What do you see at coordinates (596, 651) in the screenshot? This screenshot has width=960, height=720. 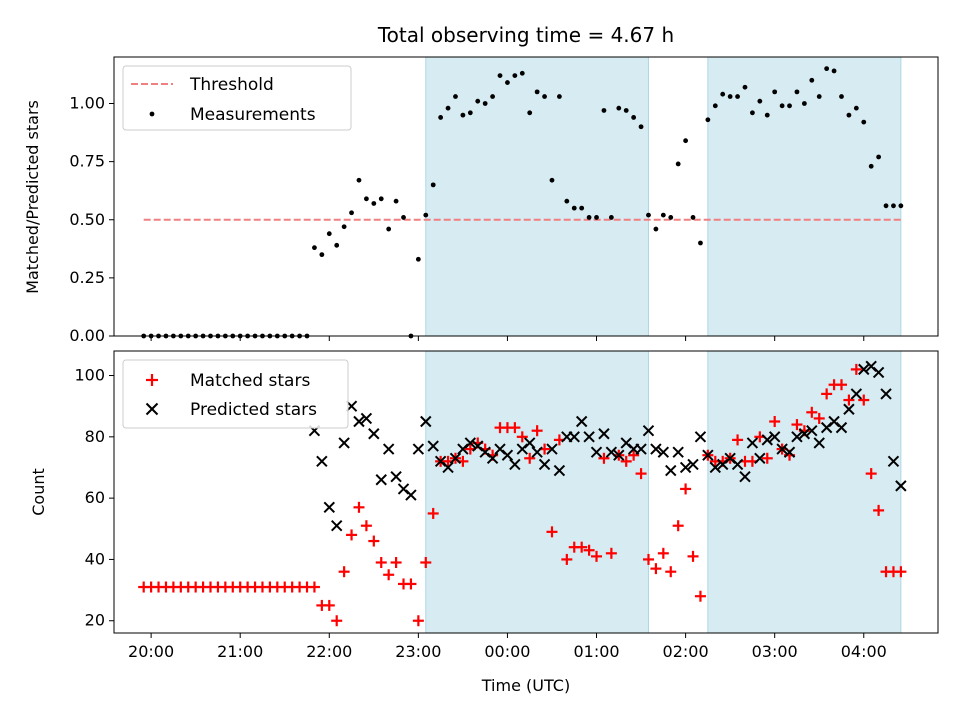 I see `count-x-tick-label: 01:00` at bounding box center [596, 651].